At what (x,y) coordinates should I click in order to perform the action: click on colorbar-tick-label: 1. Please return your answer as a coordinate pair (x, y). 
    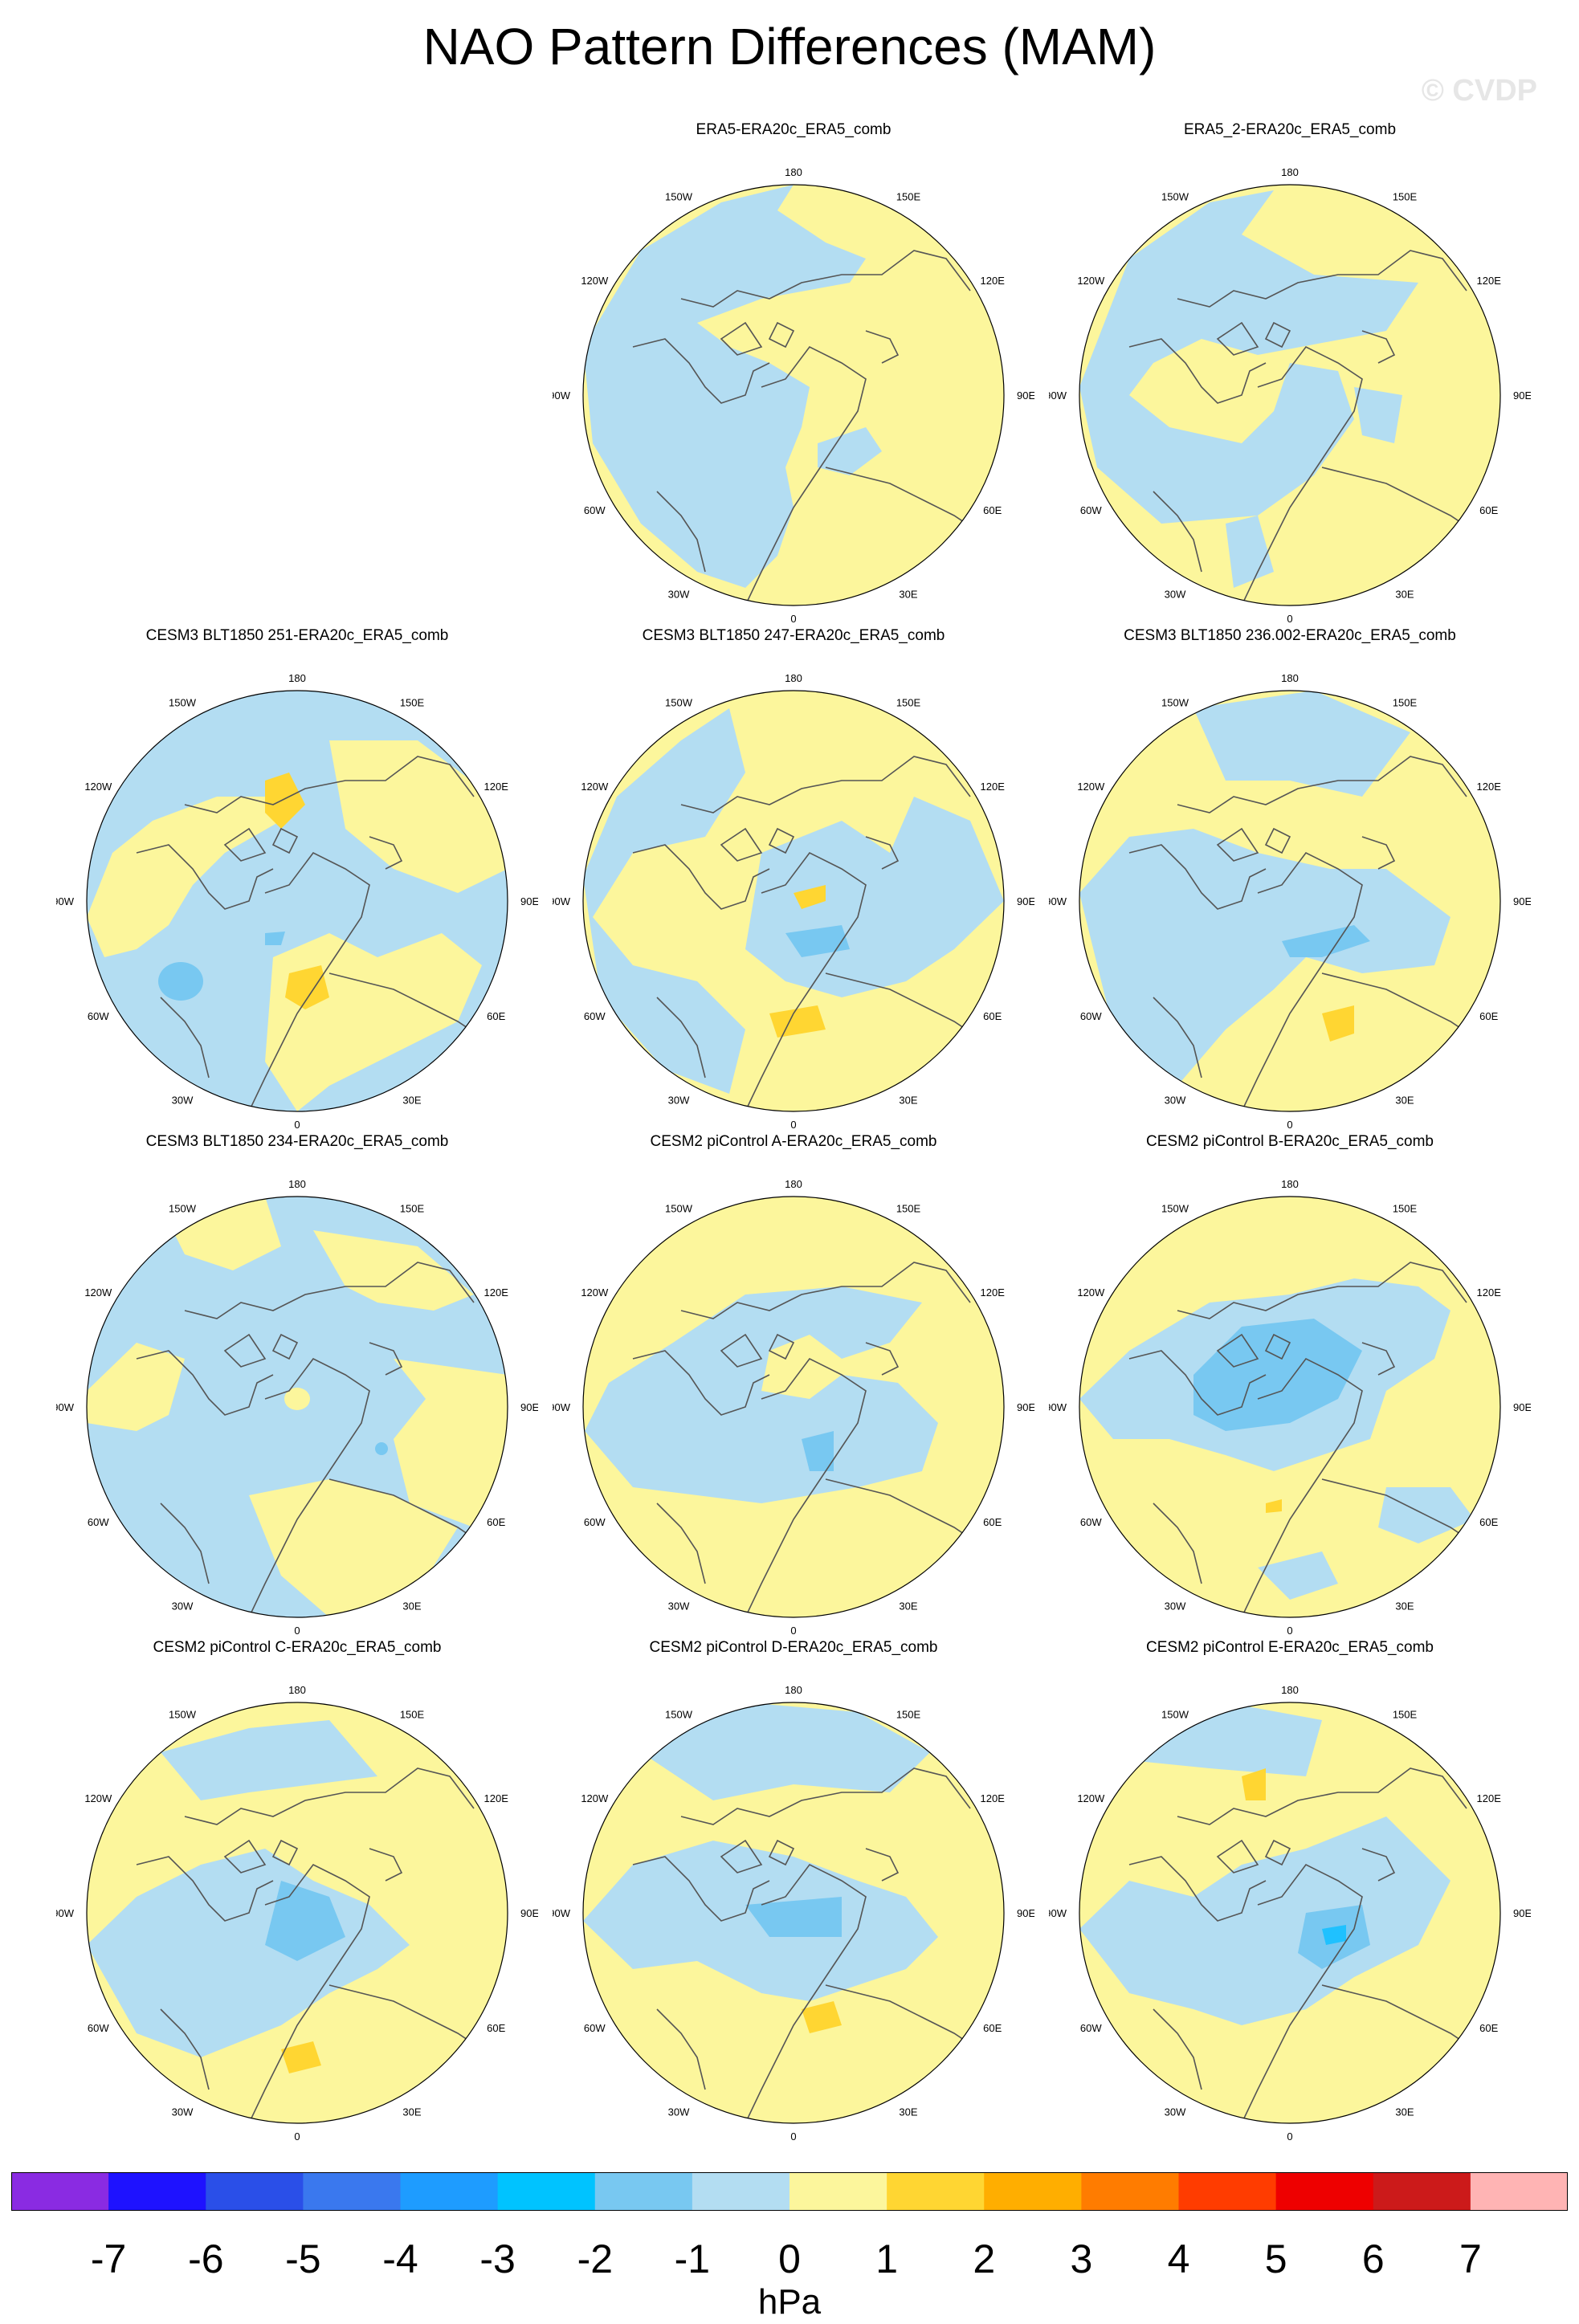
    Looking at the image, I should click on (886, 2259).